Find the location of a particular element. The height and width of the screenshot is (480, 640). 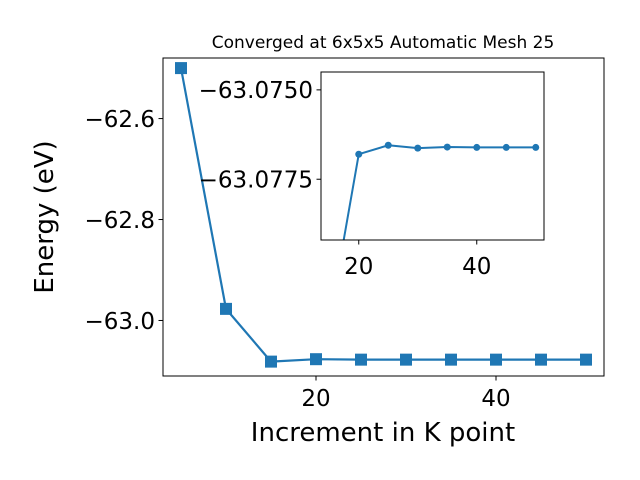

inset-series-line is located at coordinates (439, 192).